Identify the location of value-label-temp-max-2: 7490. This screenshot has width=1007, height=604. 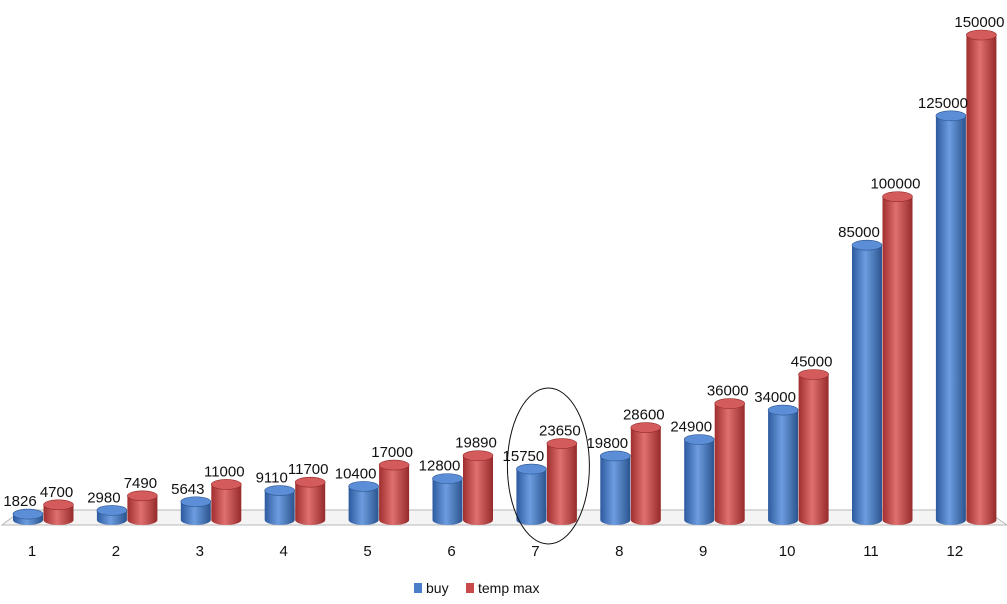
(140, 483).